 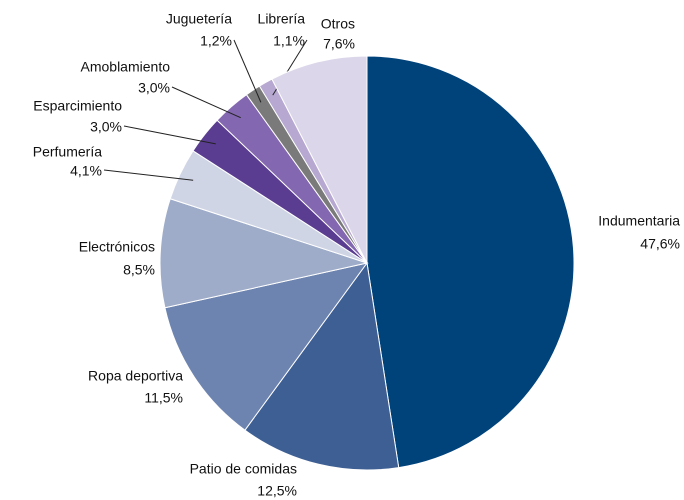 What do you see at coordinates (163, 398) in the screenshot?
I see `value-label: 11,5%` at bounding box center [163, 398].